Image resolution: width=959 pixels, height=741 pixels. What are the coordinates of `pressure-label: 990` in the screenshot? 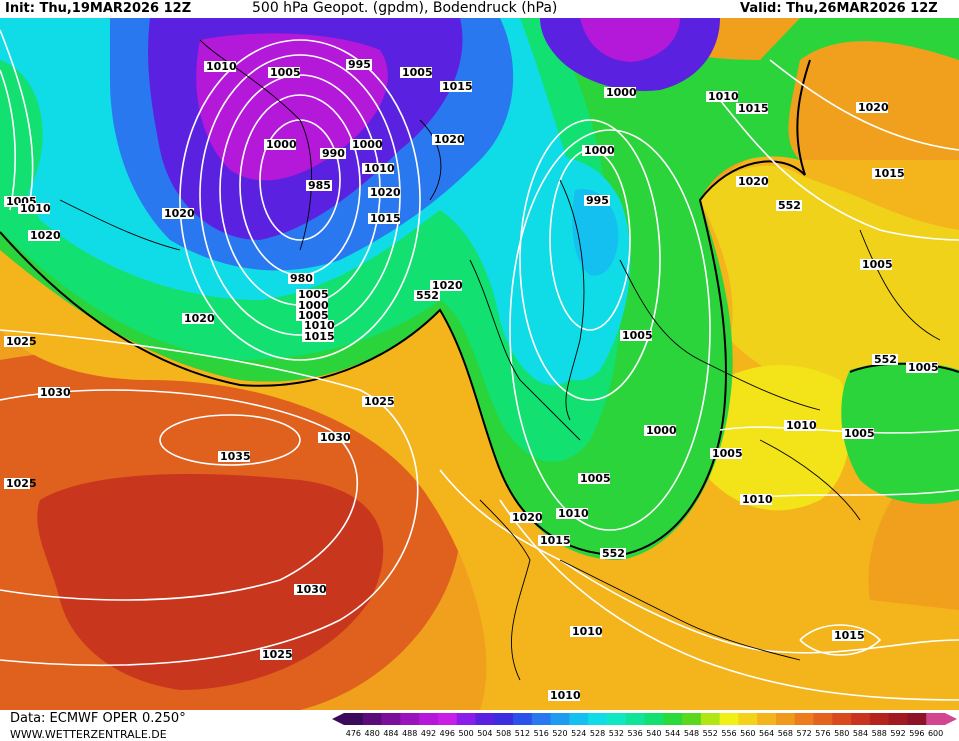 It's located at (333, 153).